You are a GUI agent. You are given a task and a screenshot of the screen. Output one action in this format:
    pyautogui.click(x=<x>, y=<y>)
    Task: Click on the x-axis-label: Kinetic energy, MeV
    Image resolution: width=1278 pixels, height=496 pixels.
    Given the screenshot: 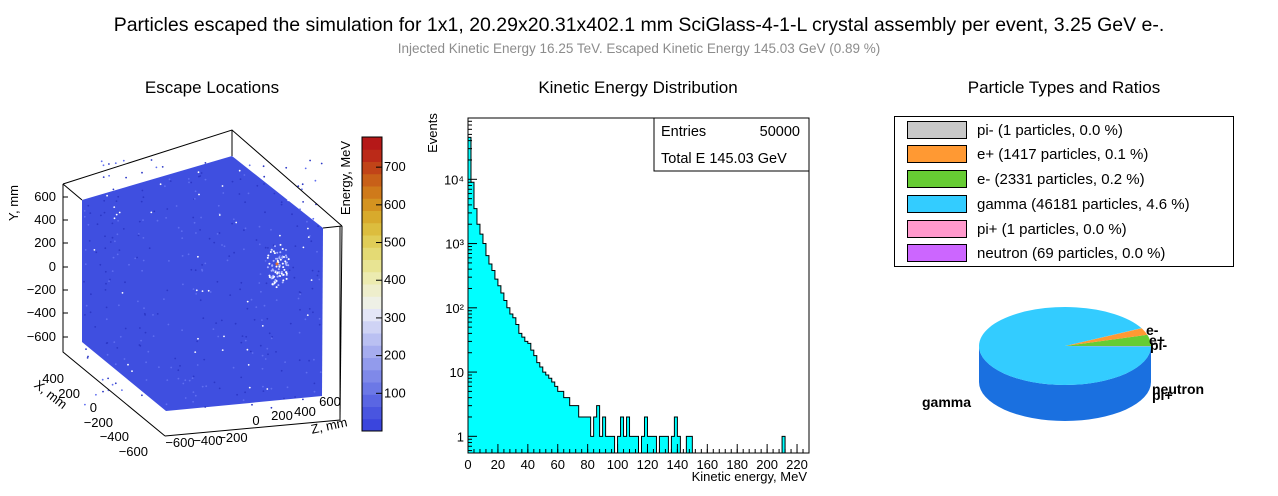 What is the action you would take?
    pyautogui.click(x=750, y=476)
    